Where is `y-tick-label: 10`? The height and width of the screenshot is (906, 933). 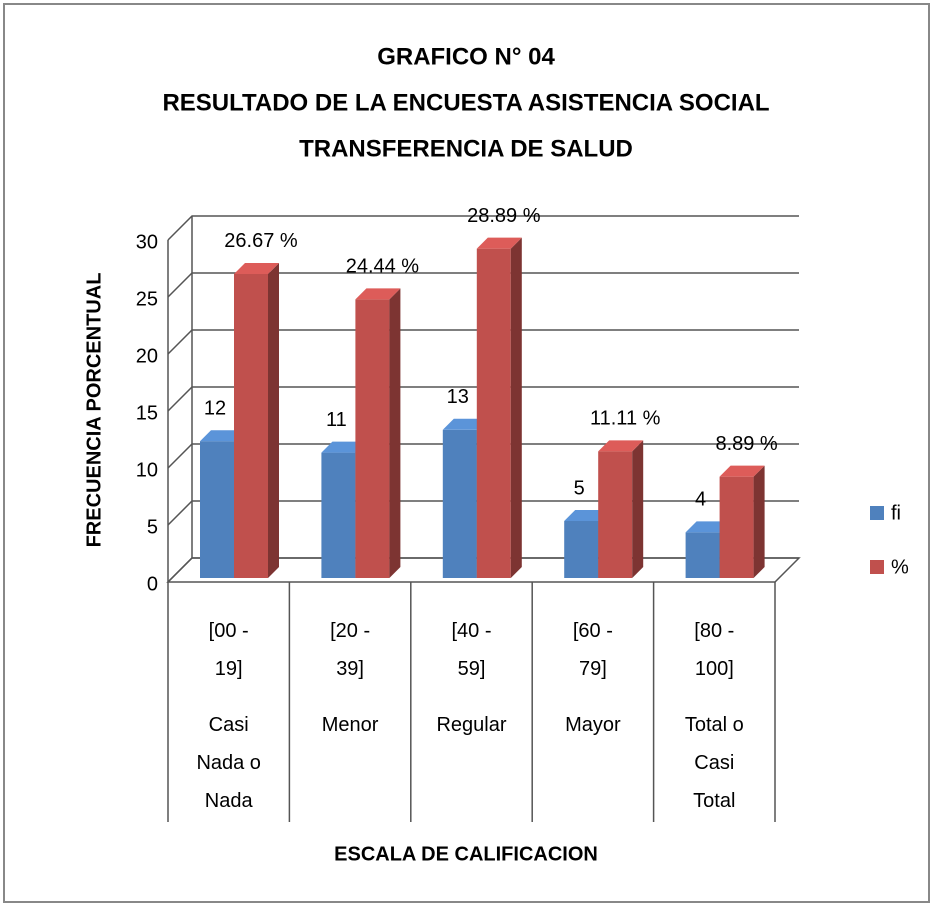 y-tick-label: 10 is located at coordinates (147, 470).